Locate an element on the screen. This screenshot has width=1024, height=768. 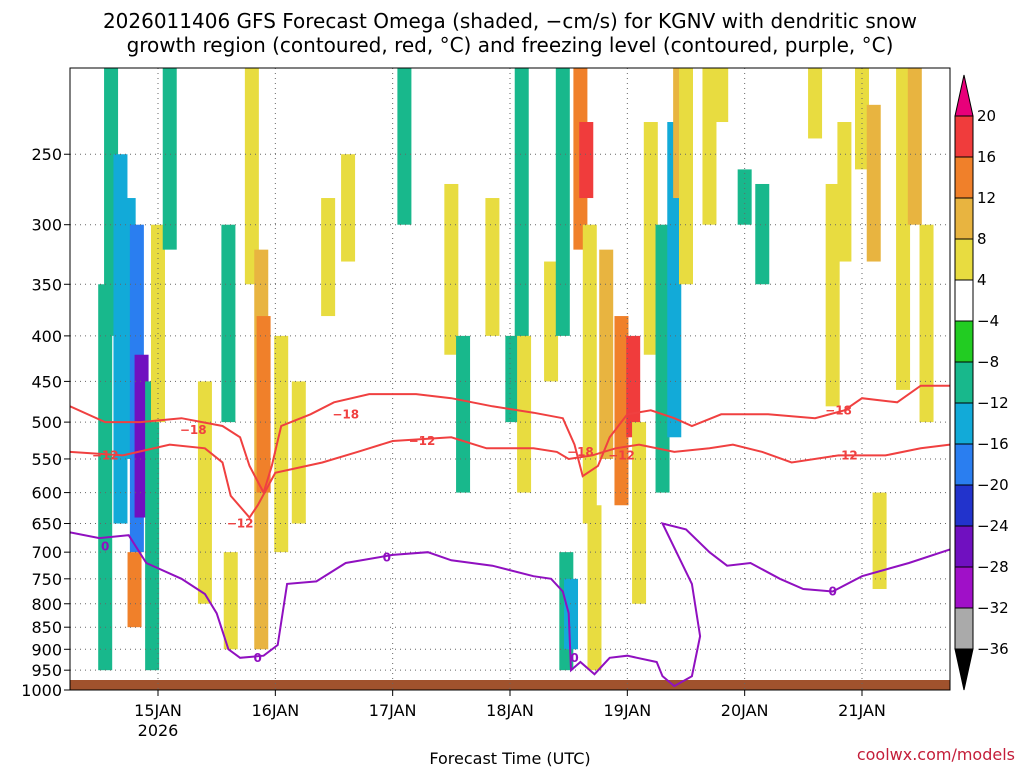
y-tick-label: 400 is located at coordinates (46, 336).